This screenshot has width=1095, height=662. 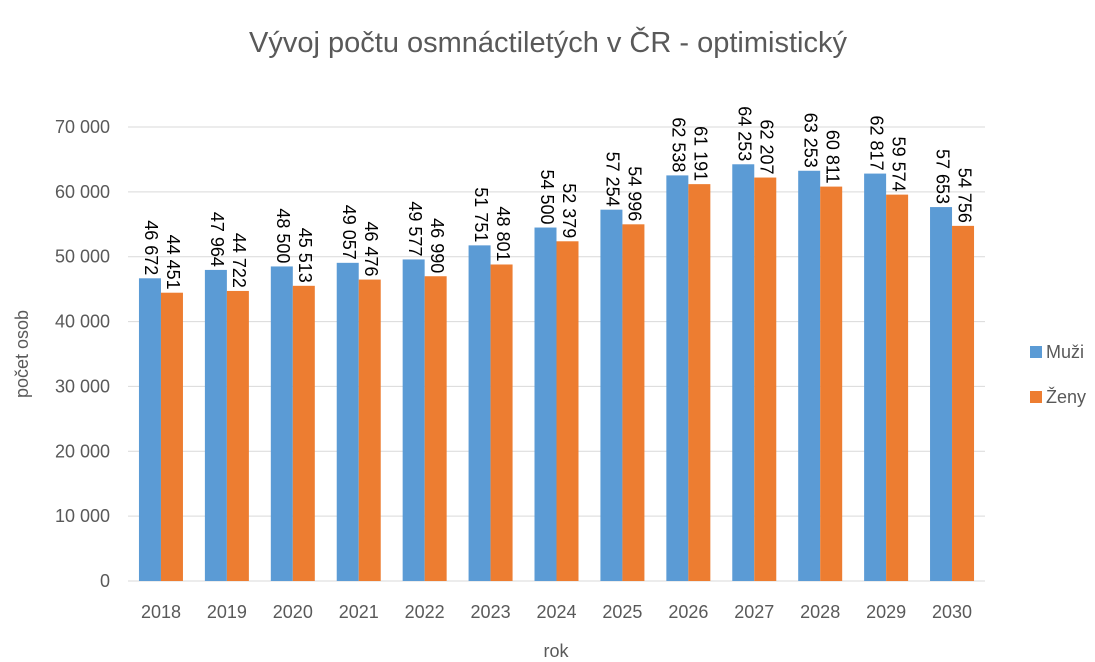 I want to click on y-tick-label: 20 000, so click(x=82, y=451).